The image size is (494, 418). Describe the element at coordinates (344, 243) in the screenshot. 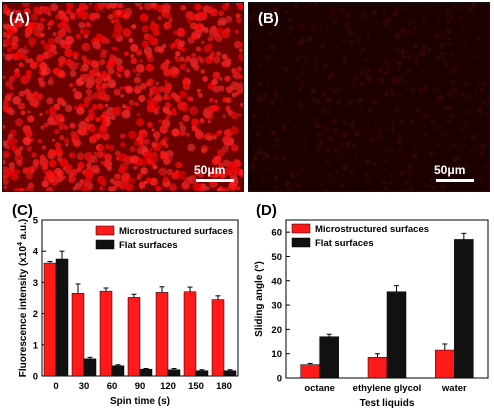

I see `legend-label: Flat surfaces` at that location.